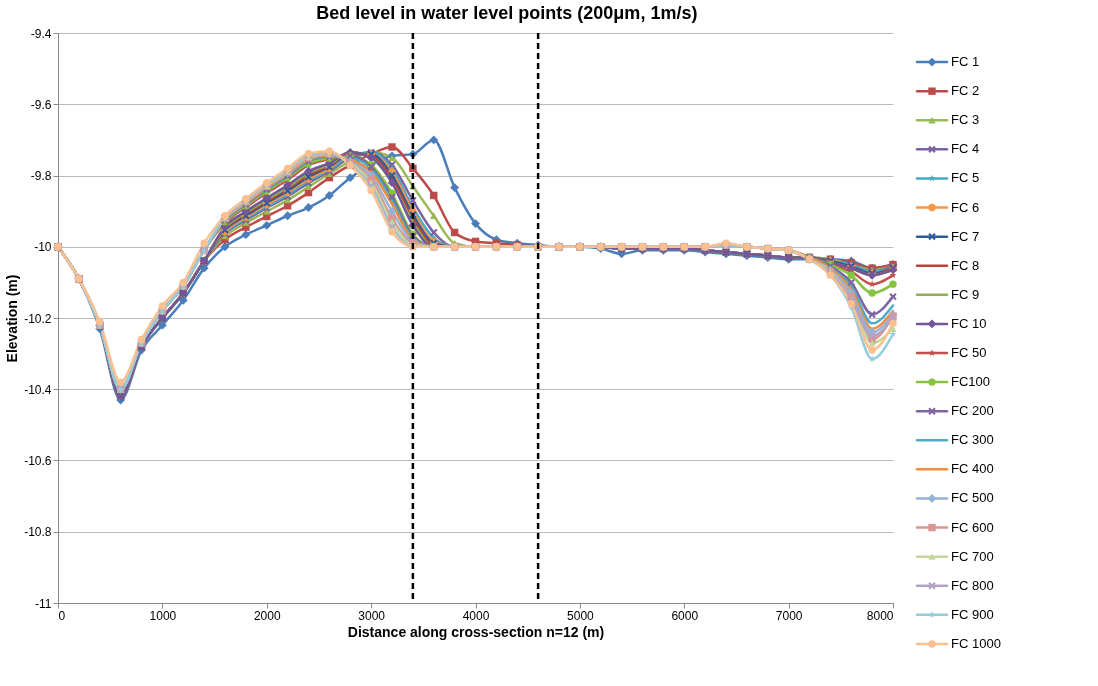  What do you see at coordinates (62, 615) in the screenshot?
I see `x-tick-label: 0` at bounding box center [62, 615].